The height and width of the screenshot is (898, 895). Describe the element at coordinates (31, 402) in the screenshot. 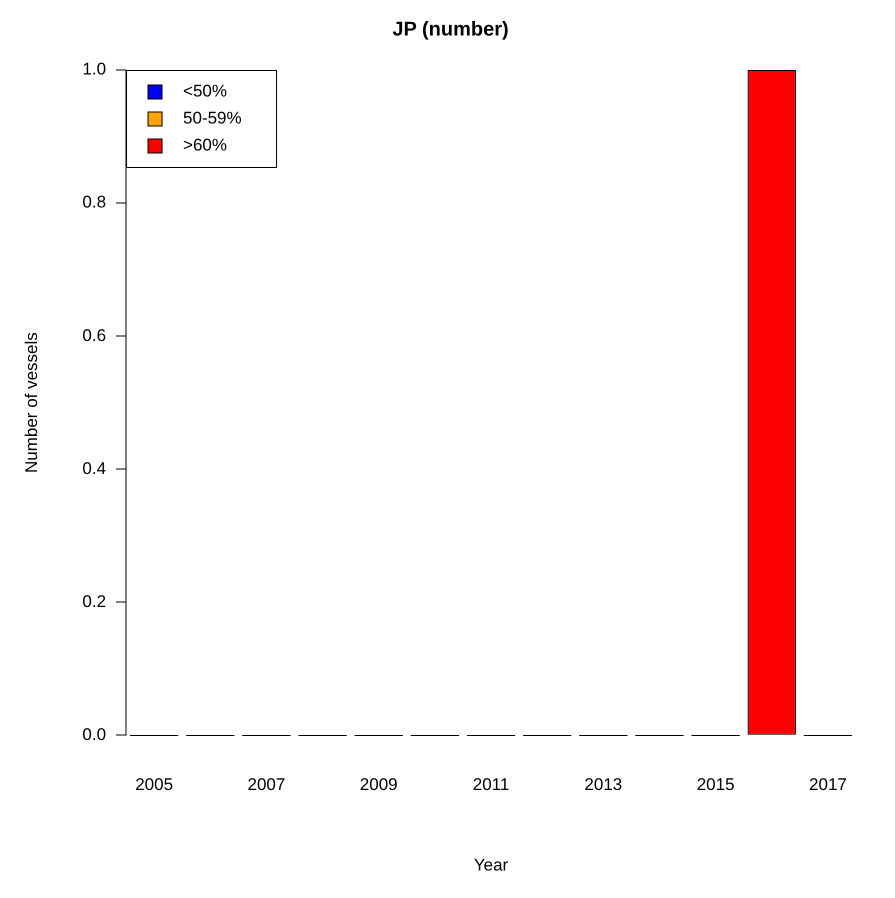

I see `y-axis-title: Number of vessels` at that location.